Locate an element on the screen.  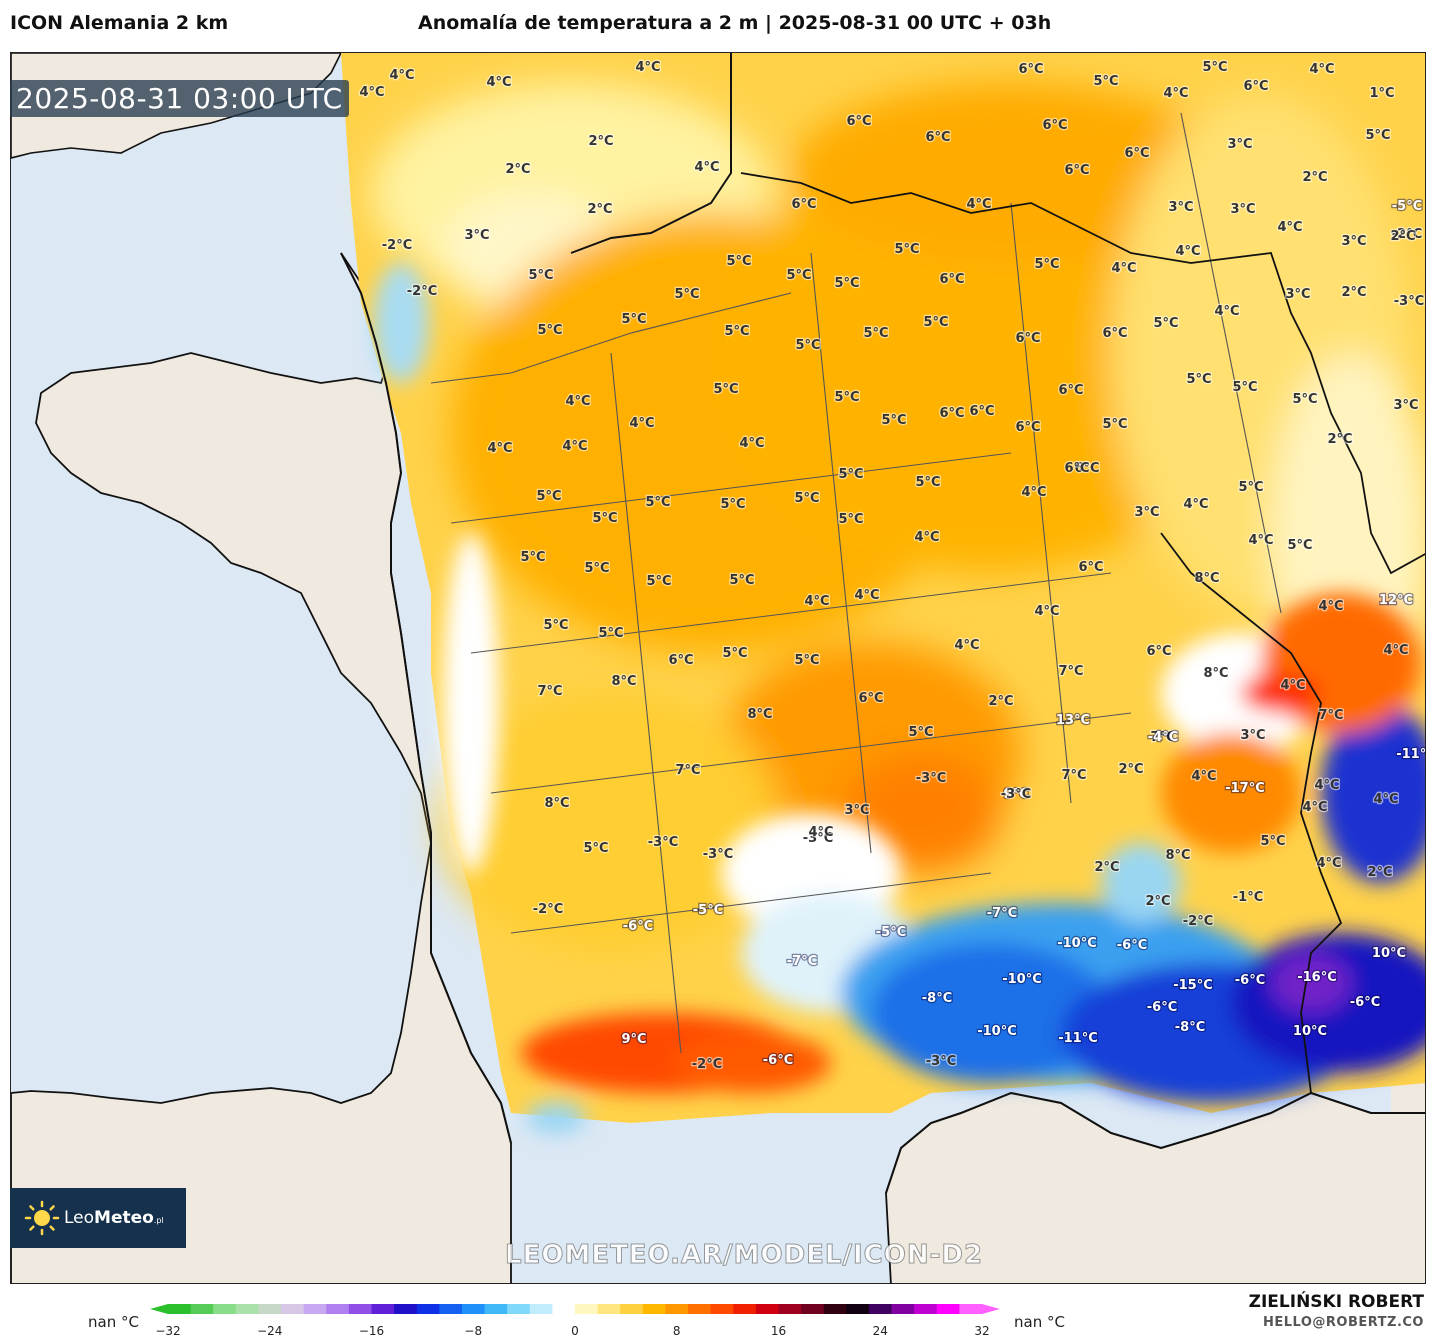
legend-colorbar is located at coordinates (575, 1309).